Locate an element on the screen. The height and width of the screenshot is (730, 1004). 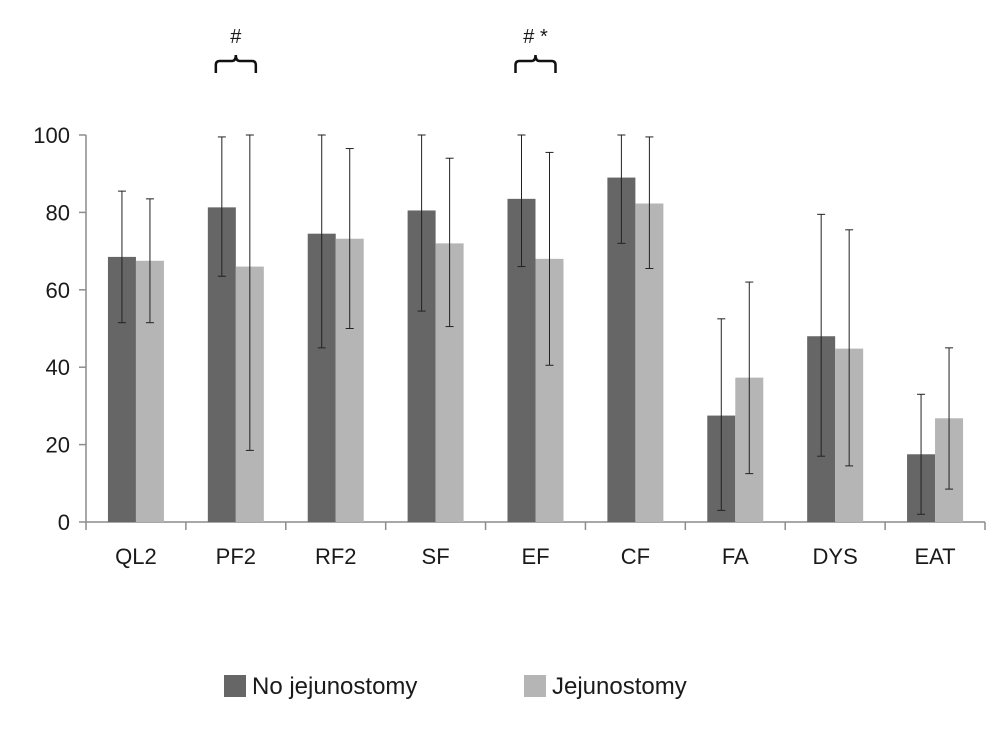
y-tick-label-80: 80 is located at coordinates (58, 212).